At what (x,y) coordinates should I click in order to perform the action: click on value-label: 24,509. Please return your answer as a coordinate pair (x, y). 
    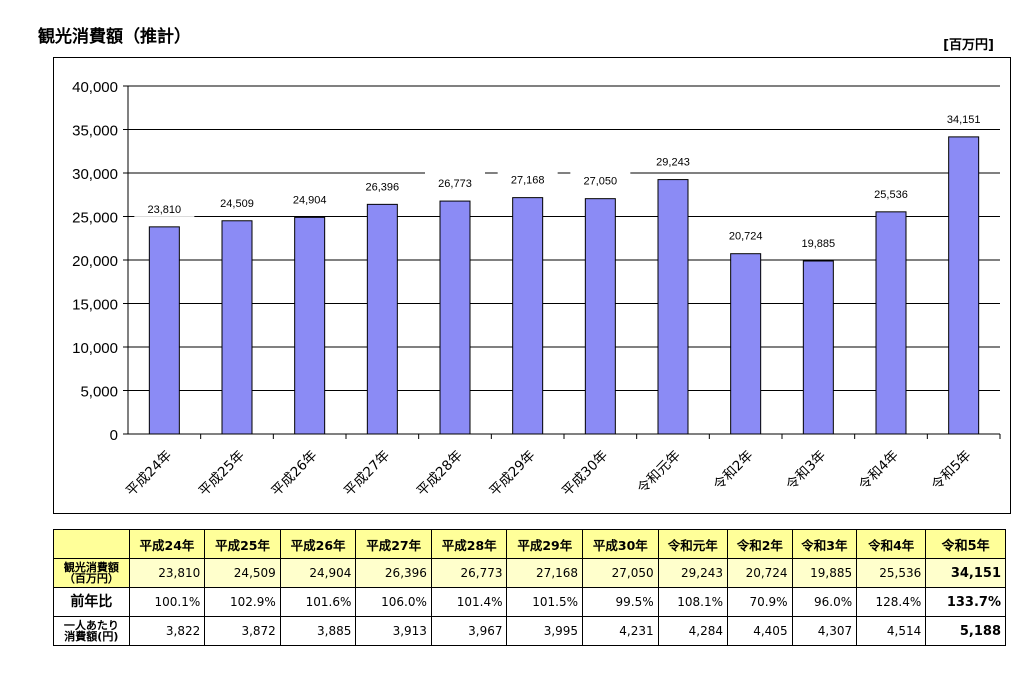
    Looking at the image, I should click on (237, 204).